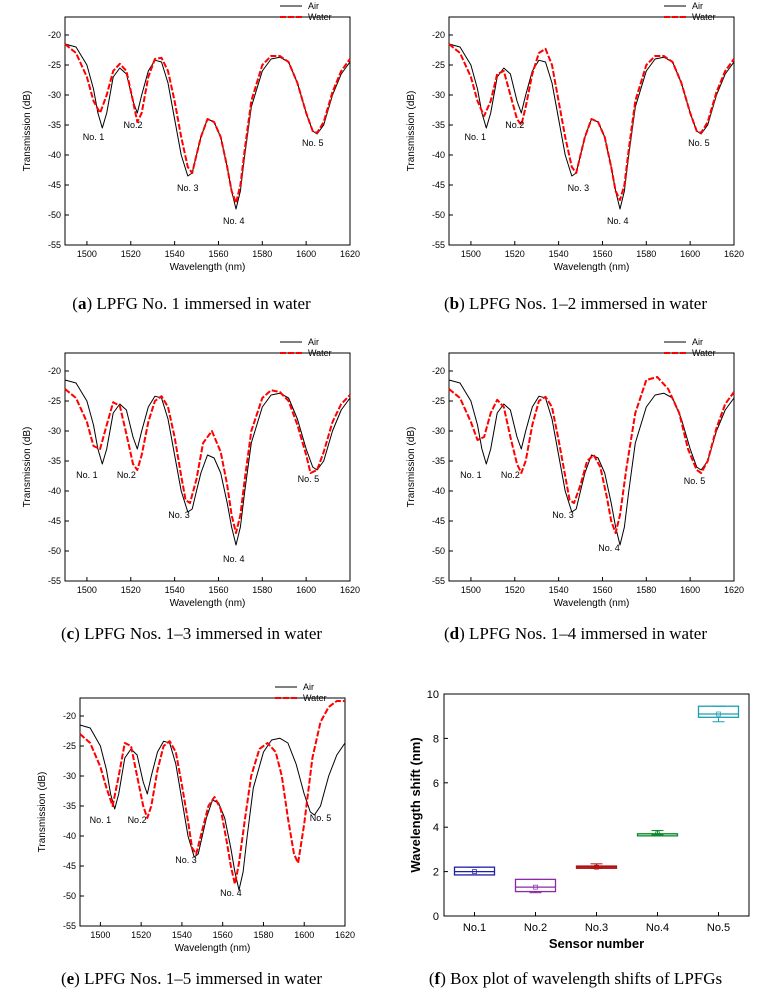 The height and width of the screenshot is (1000, 767). Describe the element at coordinates (454, 303) in the screenshot. I see `caption-b-letter: b` at that location.